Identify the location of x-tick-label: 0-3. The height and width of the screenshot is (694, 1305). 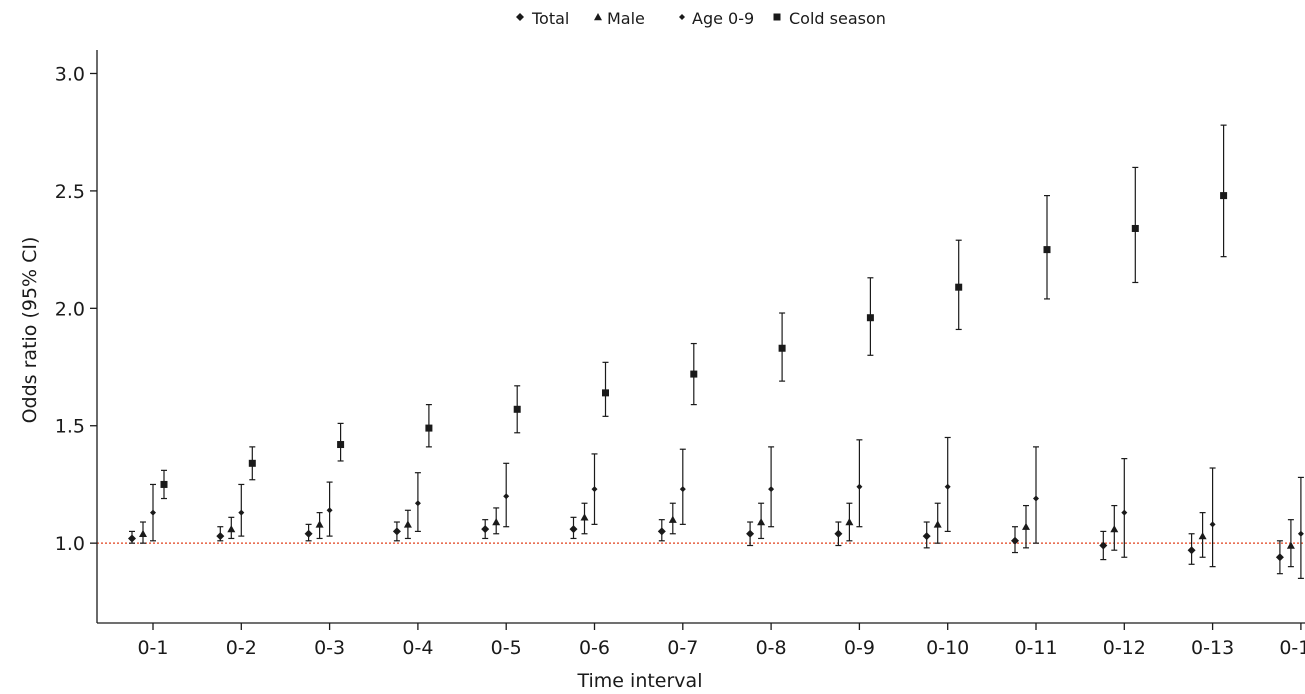
(329, 648).